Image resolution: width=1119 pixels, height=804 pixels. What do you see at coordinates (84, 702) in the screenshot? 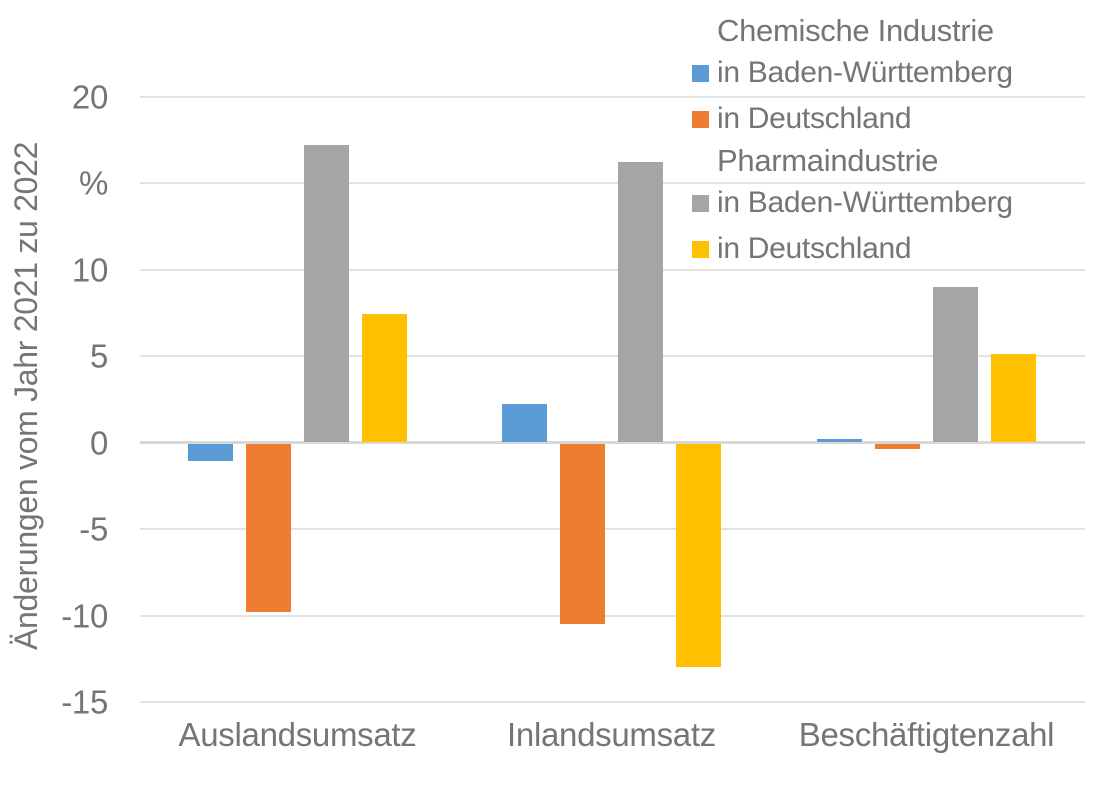
I see `y-tick-label--15: -15` at bounding box center [84, 702].